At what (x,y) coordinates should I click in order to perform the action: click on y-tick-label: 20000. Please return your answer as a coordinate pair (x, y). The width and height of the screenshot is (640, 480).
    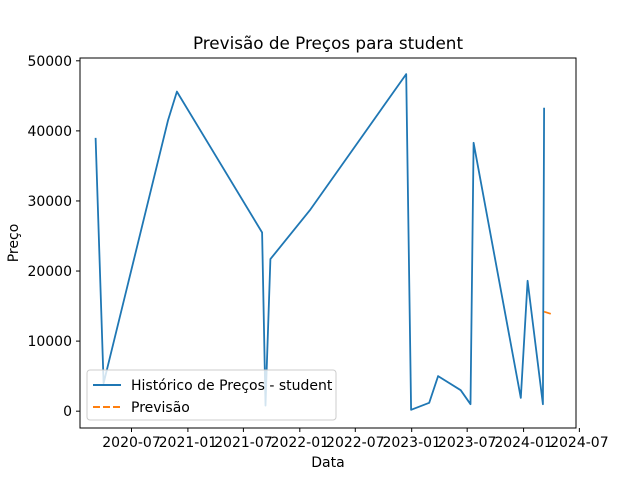
    Looking at the image, I should click on (49, 272).